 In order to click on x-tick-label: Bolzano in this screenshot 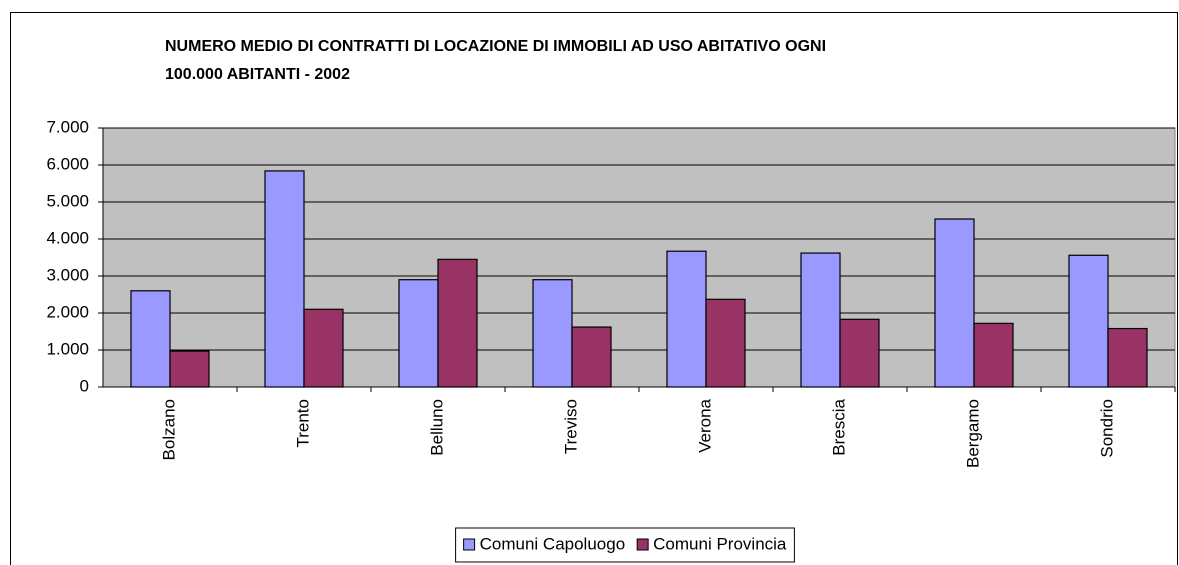, I will do `click(168, 429)`.